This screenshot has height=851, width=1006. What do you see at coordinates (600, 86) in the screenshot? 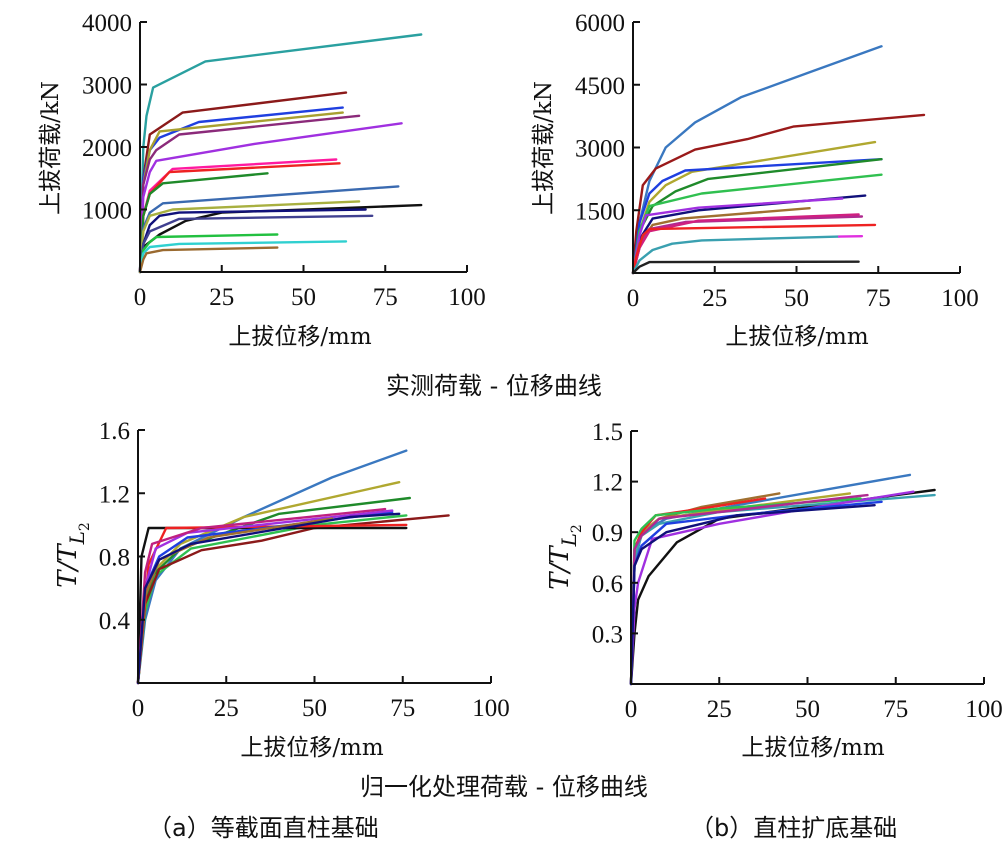
I see `y-tick-label: 4500` at bounding box center [600, 86].